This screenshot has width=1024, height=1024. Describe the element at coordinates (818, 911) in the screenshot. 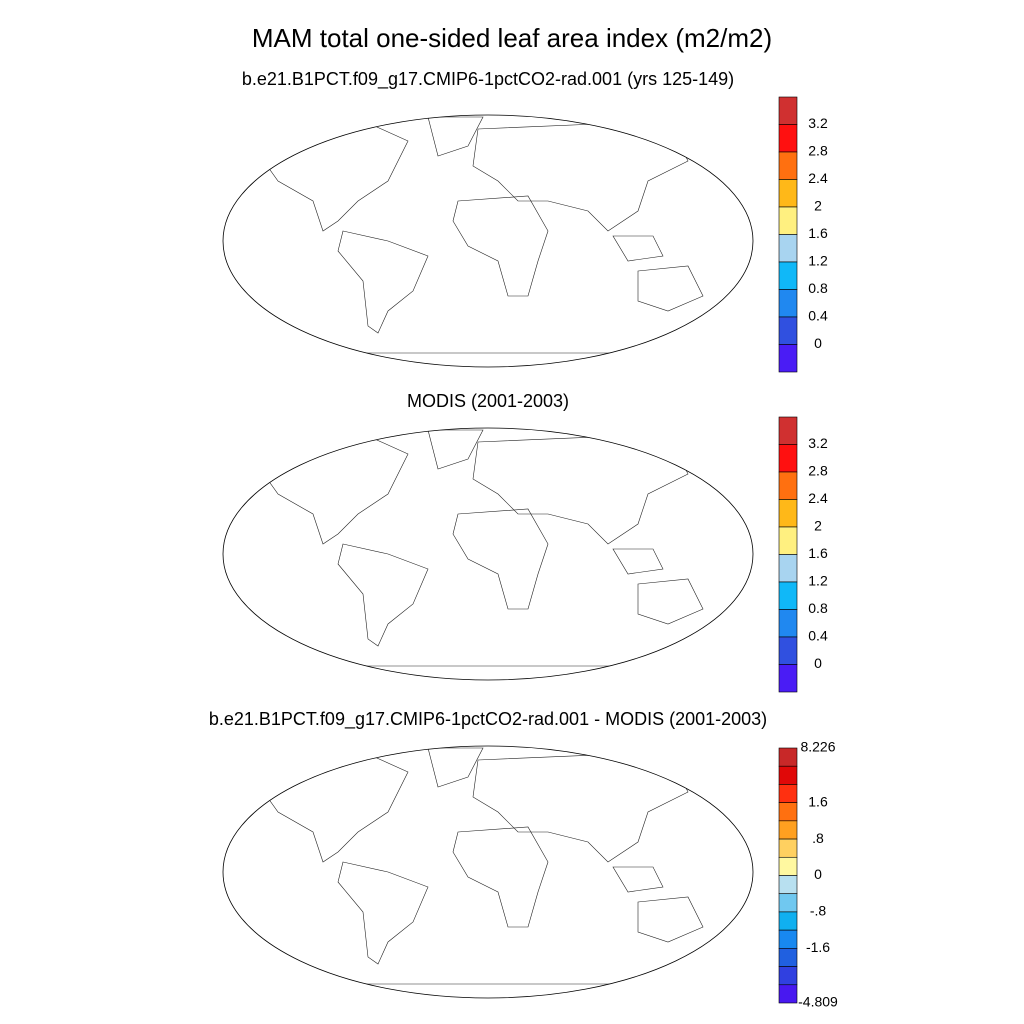

I see `colorbar-label: -.8` at that location.